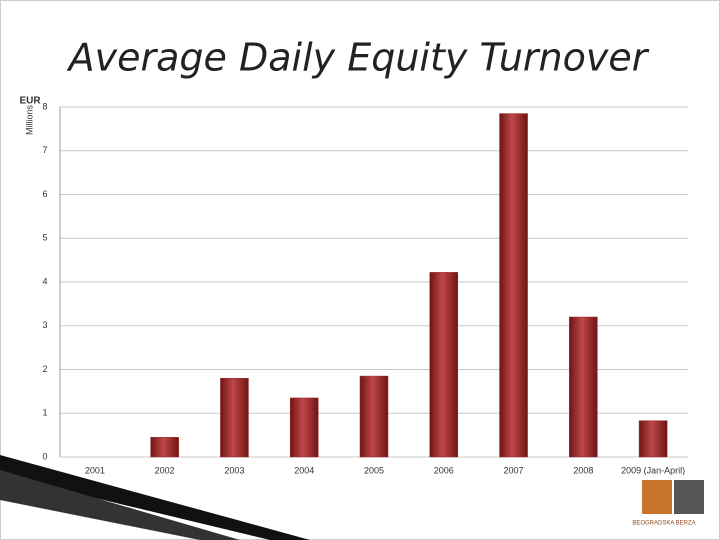  Describe the element at coordinates (663, 524) in the screenshot. I see `logo-text: BEOGRADSKA BERZA` at that location.